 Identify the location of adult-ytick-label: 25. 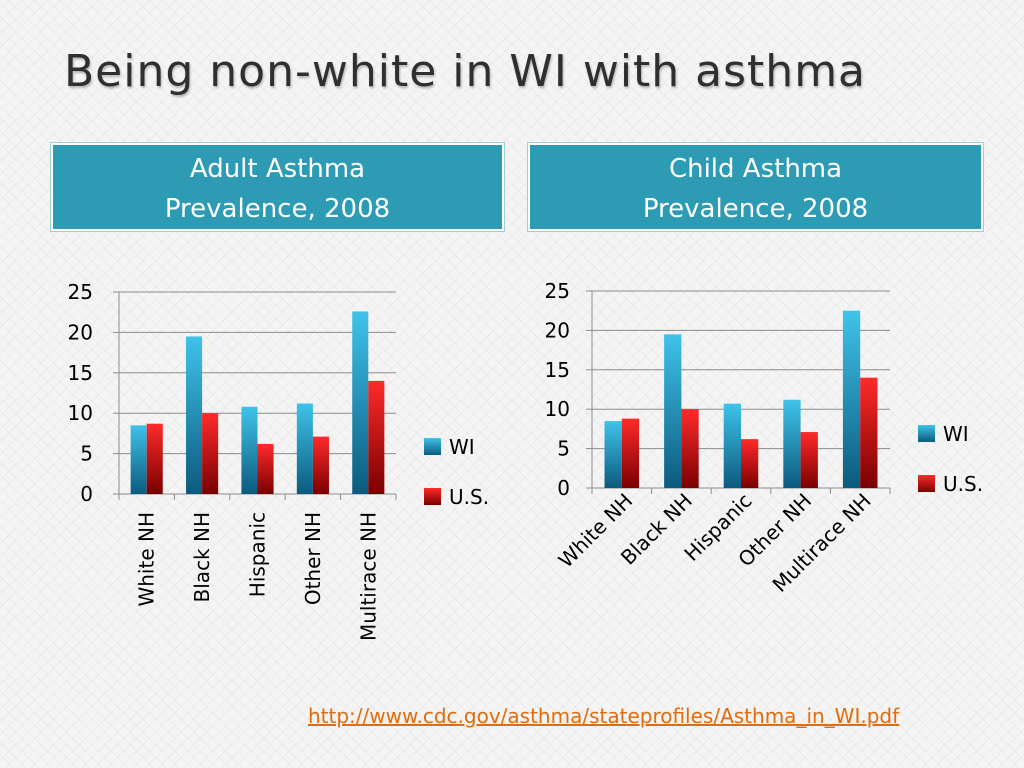
(80, 292).